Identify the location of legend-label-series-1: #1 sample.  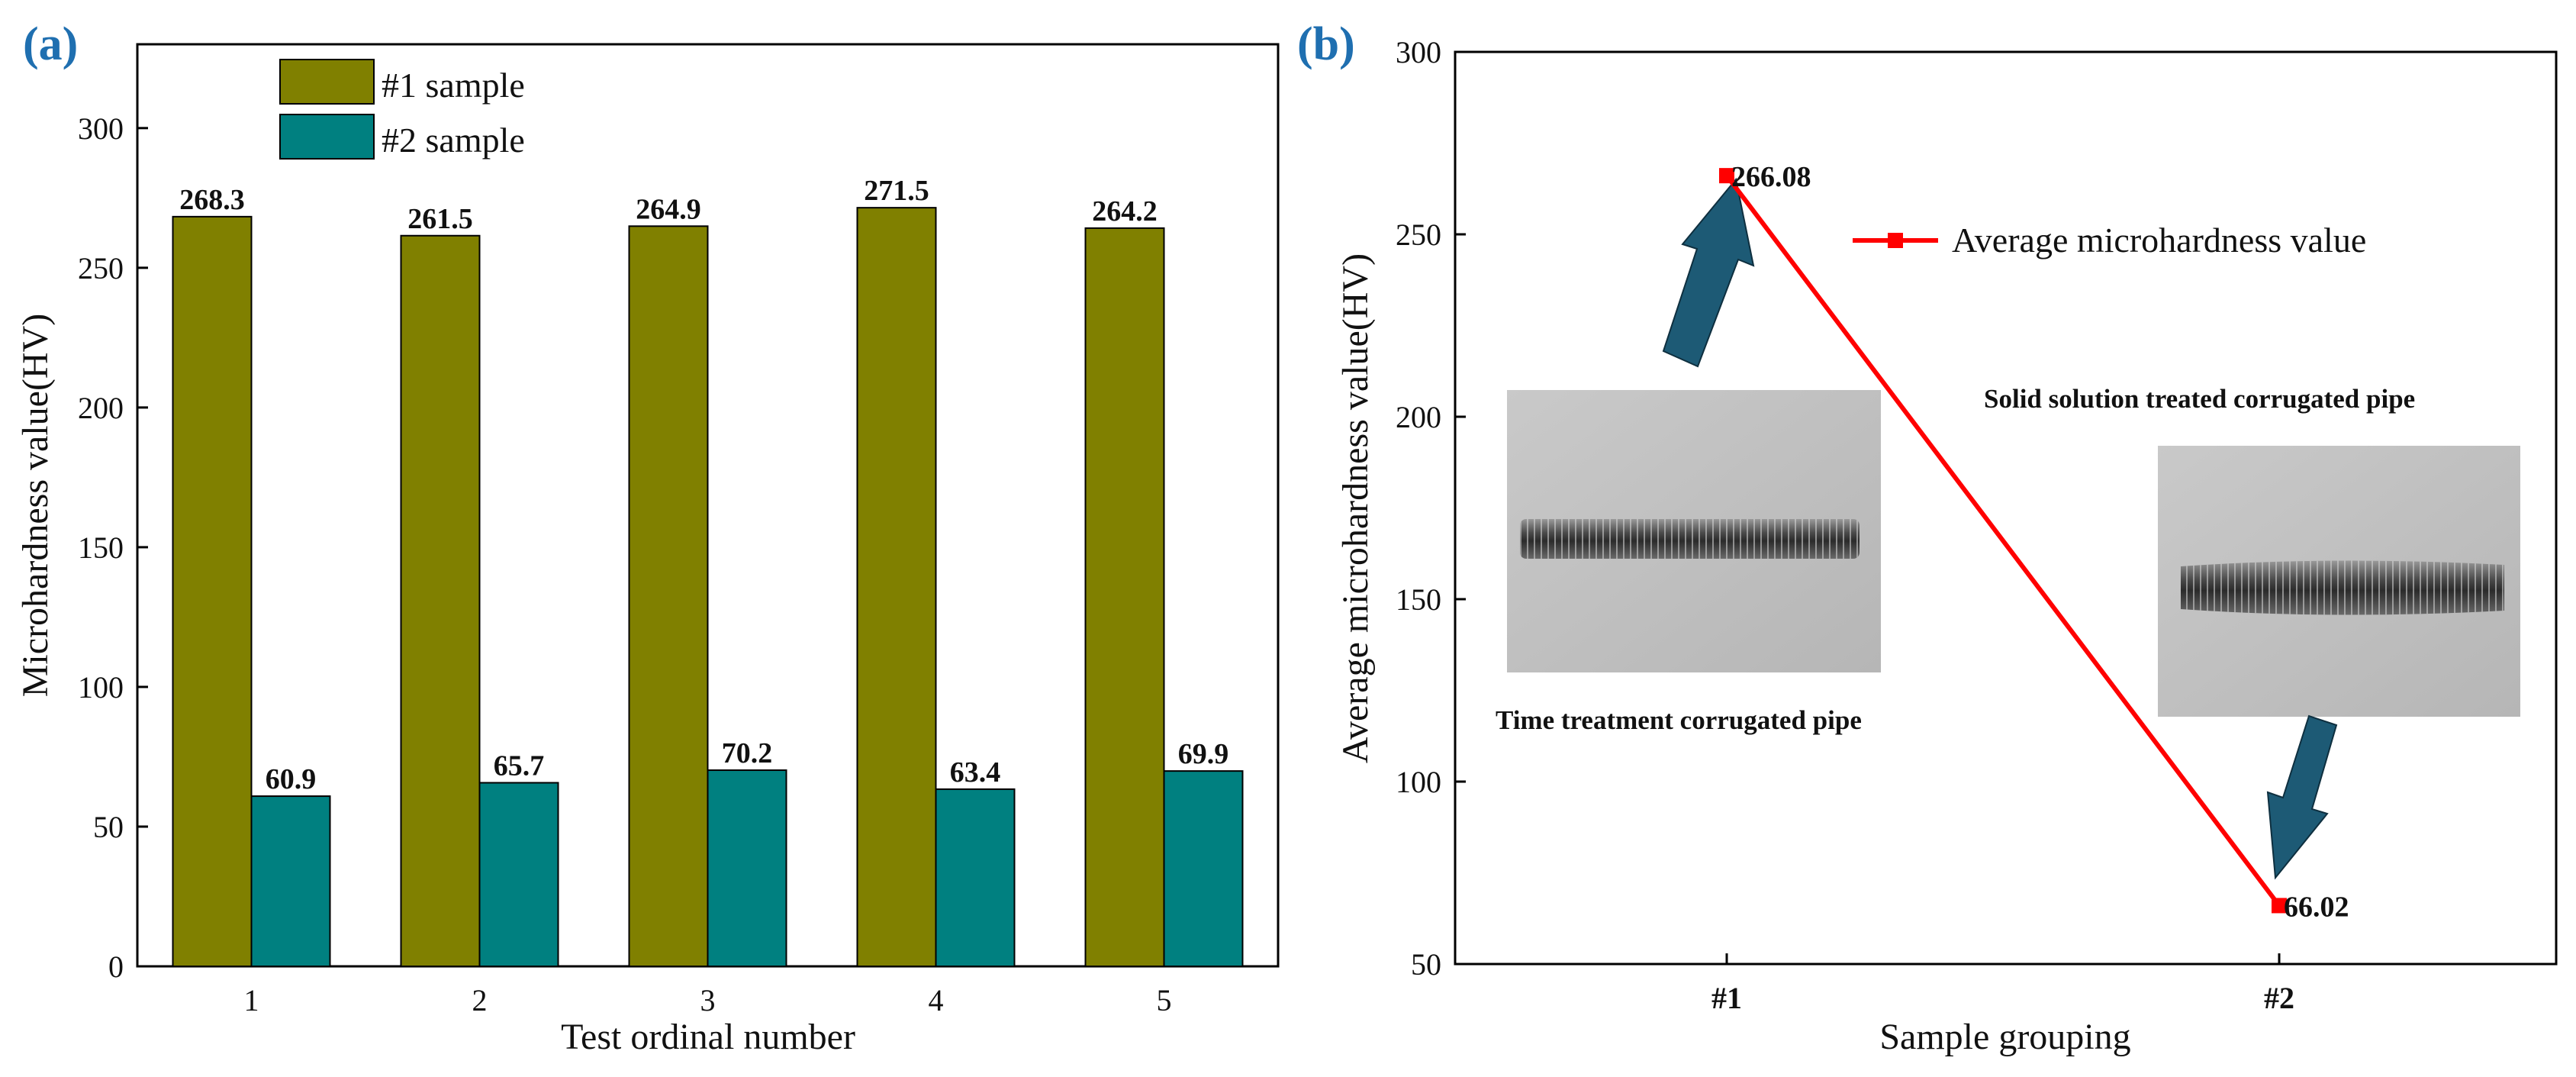
(453, 85).